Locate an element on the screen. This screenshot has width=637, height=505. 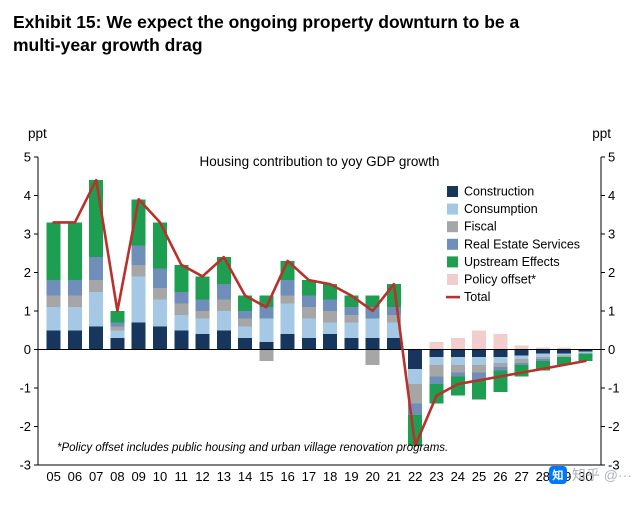
x-tick-label: 10 is located at coordinates (160, 476).